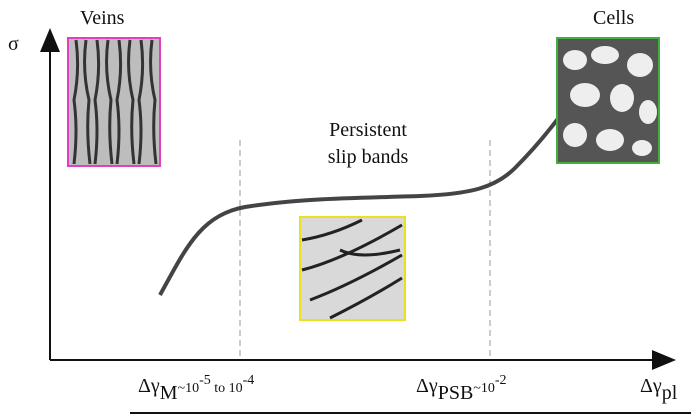  I want to click on threshold-label: ΔγM~10-5 to 10-4, so click(196, 388).